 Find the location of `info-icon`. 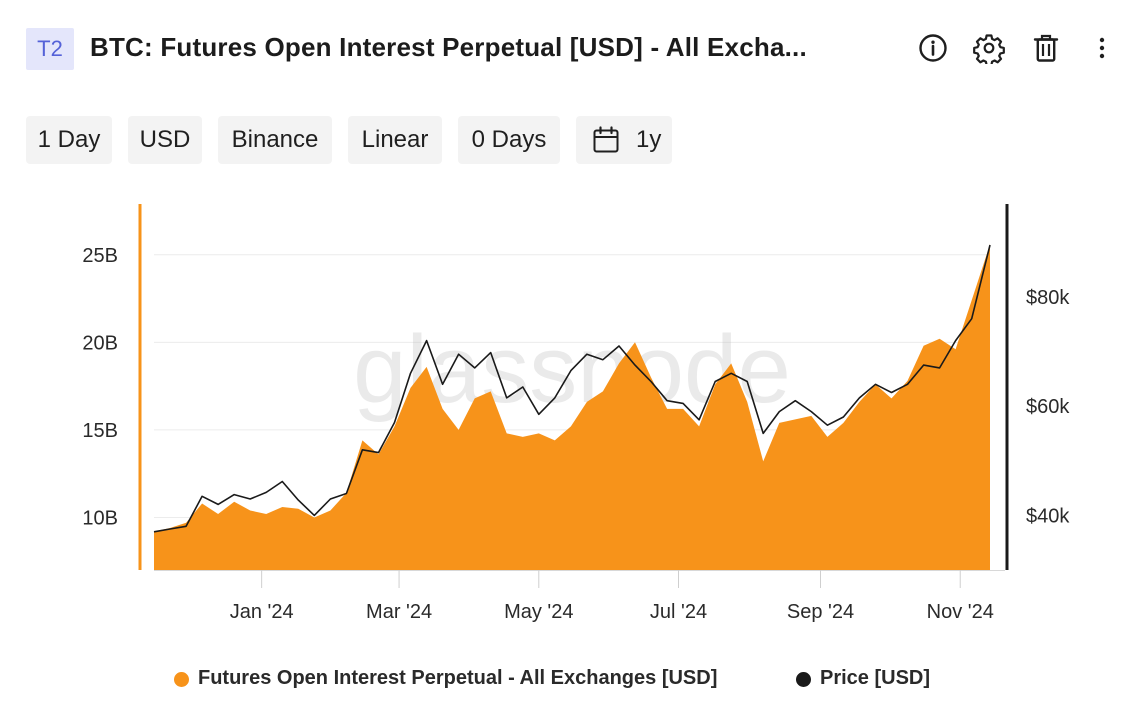

info-icon is located at coordinates (933, 48).